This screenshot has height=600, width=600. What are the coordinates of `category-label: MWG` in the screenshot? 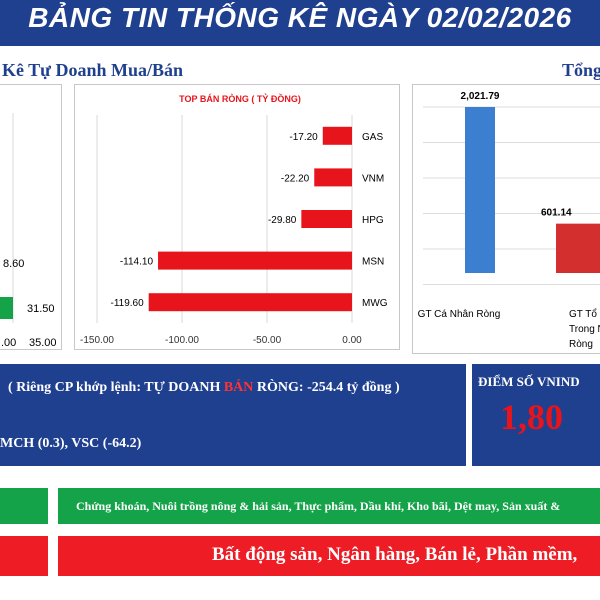 It's located at (375, 303).